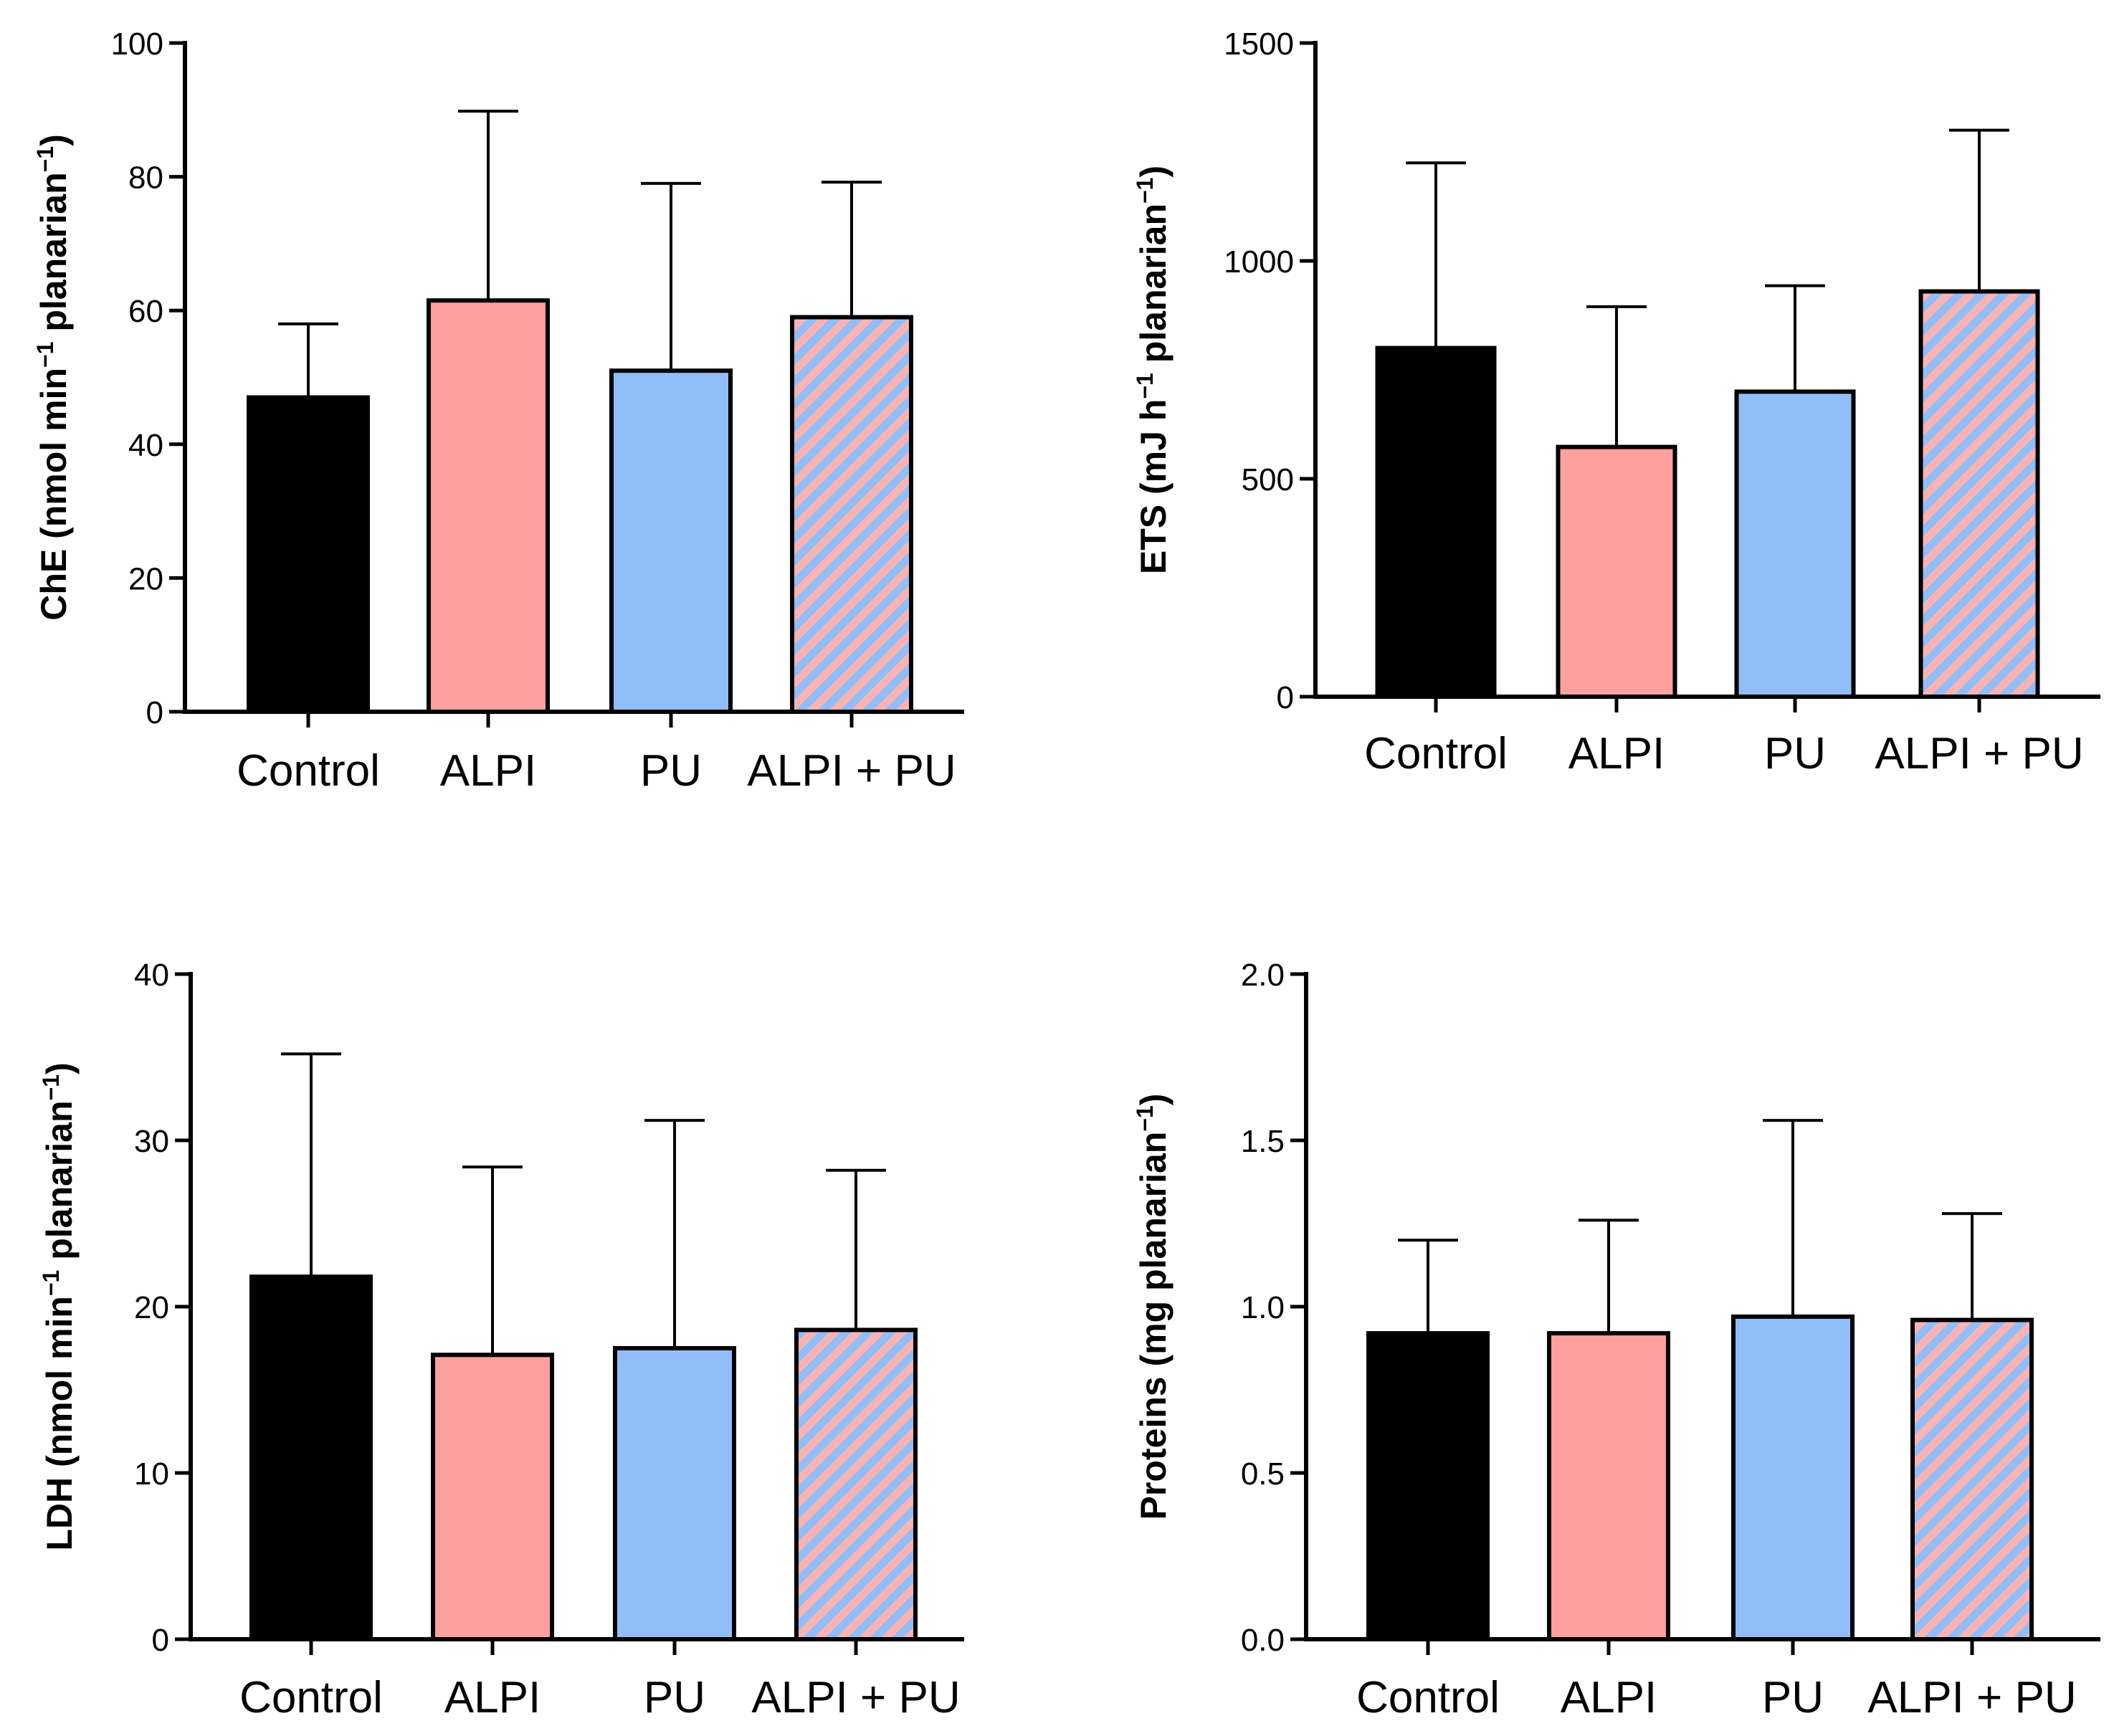 The width and height of the screenshot is (2109, 1736). I want to click on y-tick-label: 500, so click(1268, 479).